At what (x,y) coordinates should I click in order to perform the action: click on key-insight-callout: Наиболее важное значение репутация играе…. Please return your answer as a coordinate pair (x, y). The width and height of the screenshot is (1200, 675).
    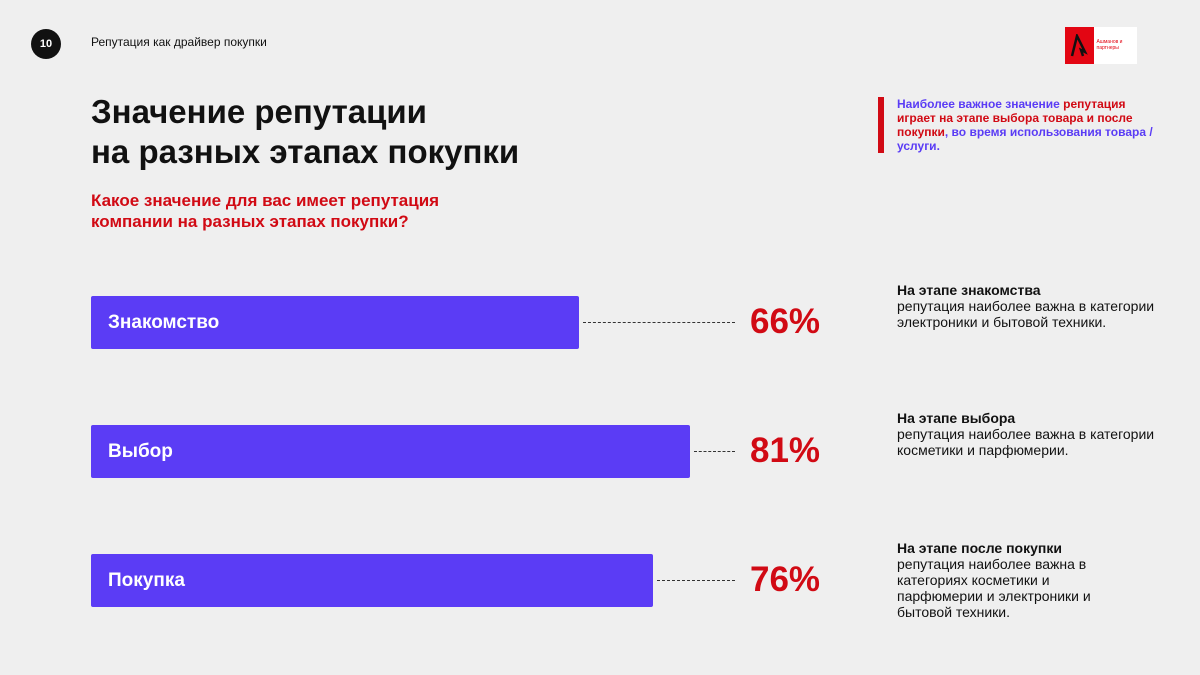
    Looking at the image, I should click on (1018, 125).